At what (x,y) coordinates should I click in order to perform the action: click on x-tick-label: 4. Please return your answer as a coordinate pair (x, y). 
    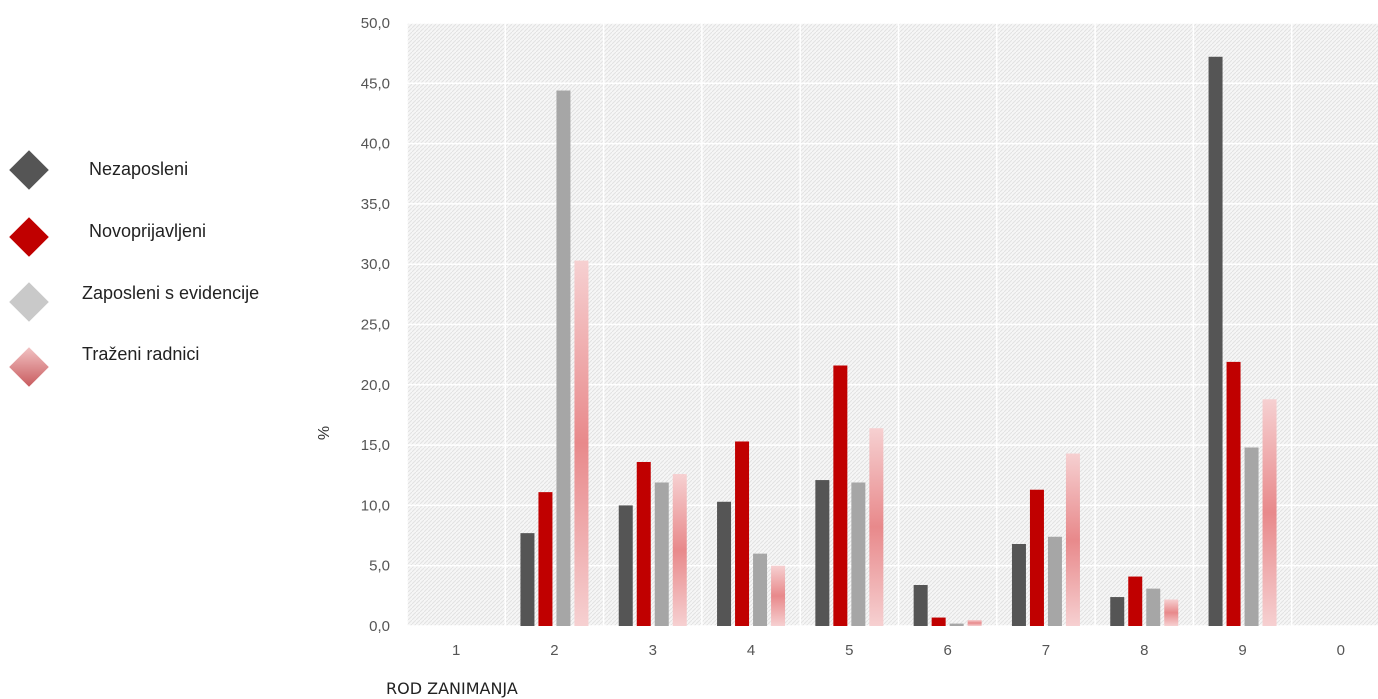
    Looking at the image, I should click on (751, 650).